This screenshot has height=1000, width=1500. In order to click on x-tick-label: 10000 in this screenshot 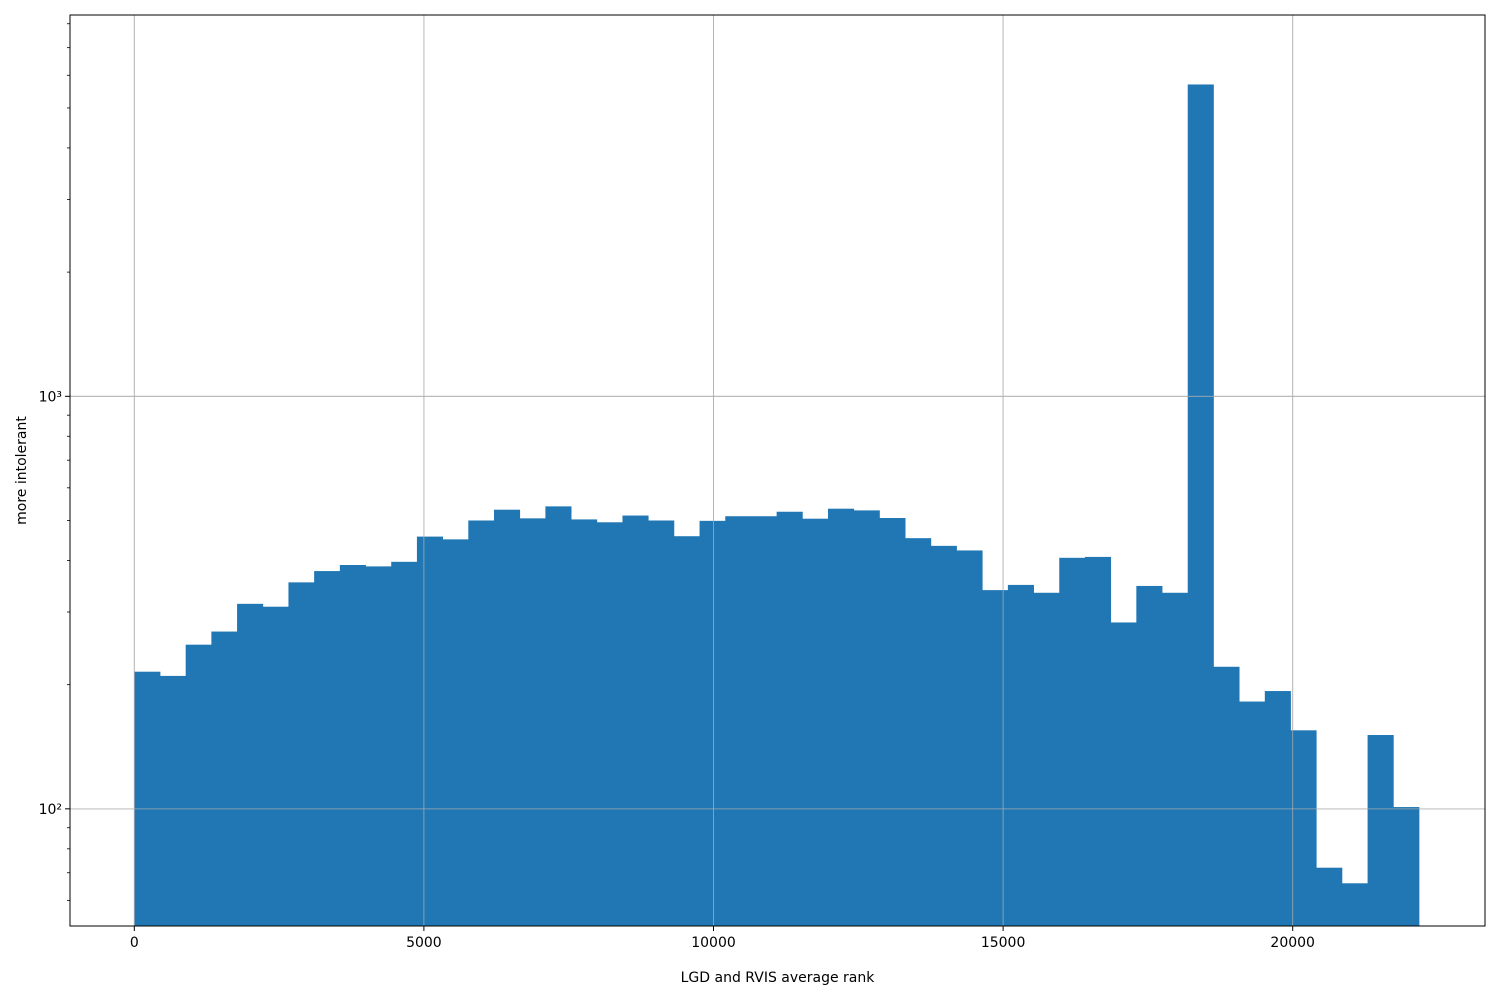, I will do `click(713, 943)`.